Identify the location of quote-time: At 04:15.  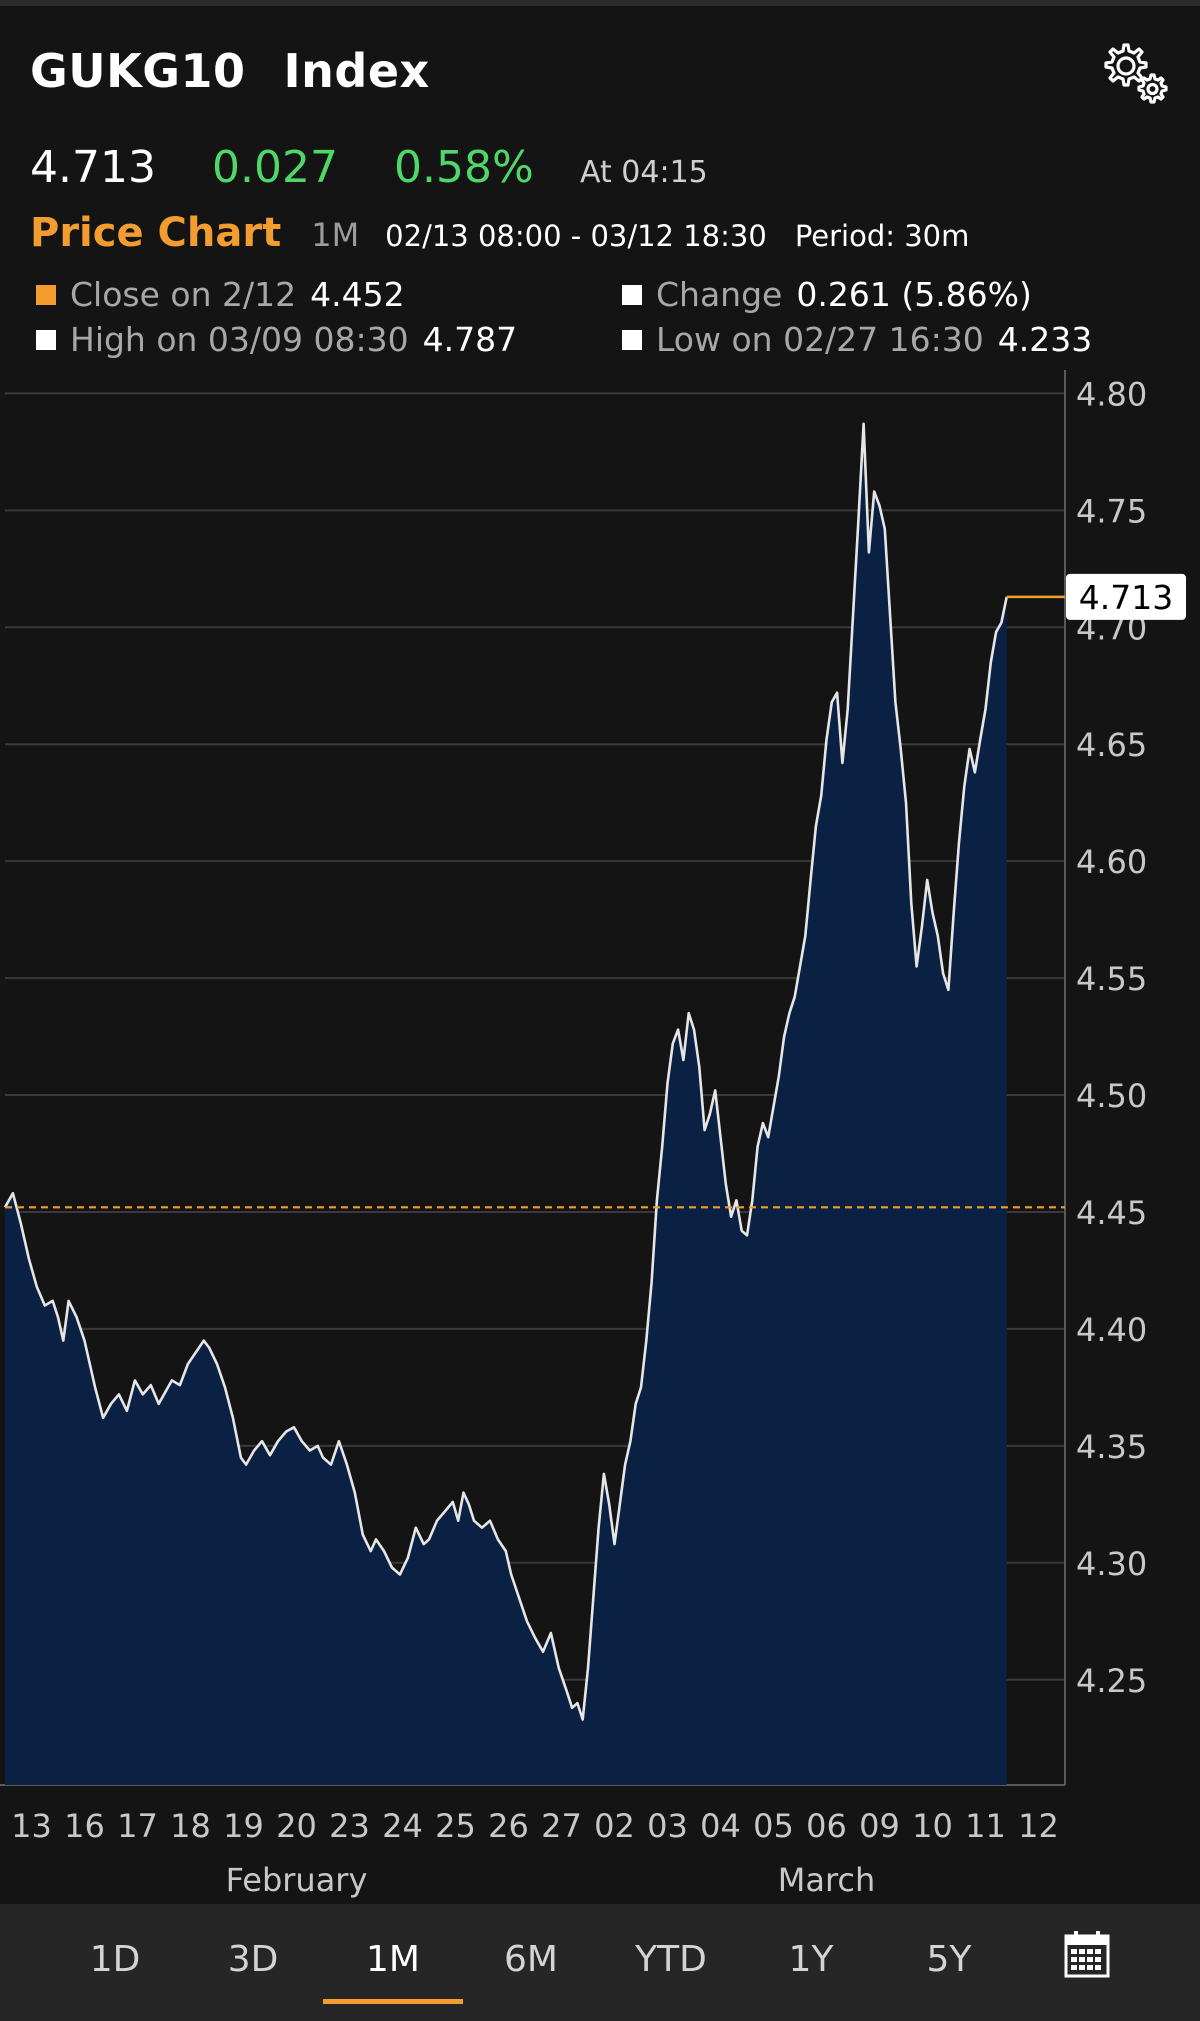
(644, 172).